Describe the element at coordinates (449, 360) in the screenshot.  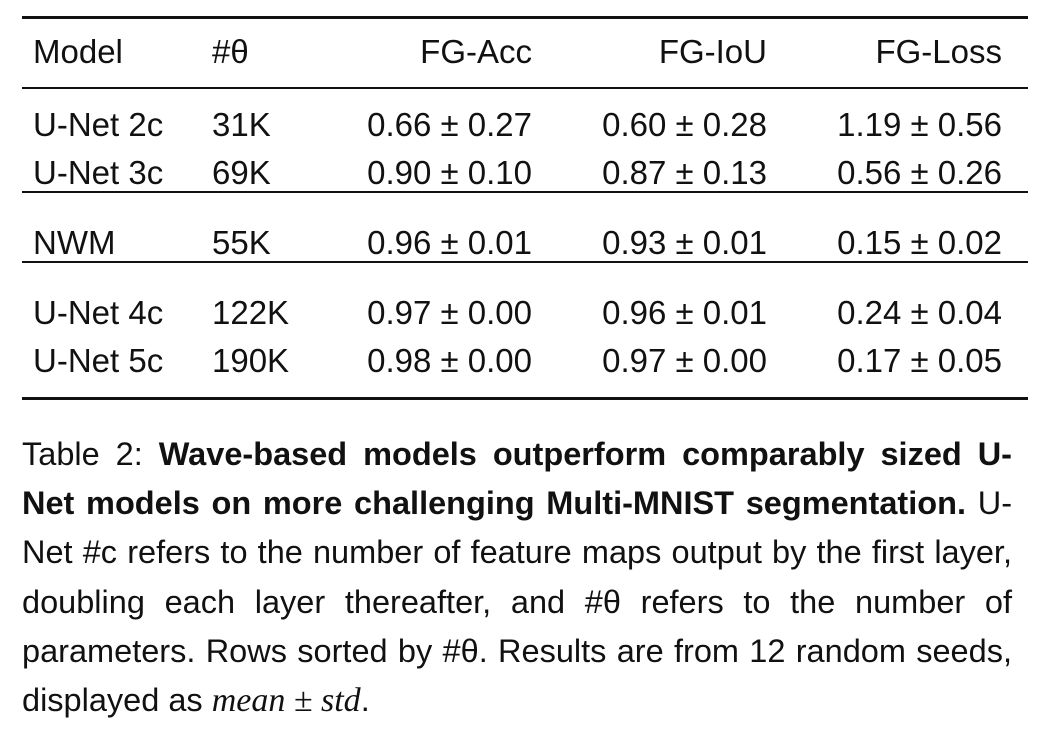
I see `table-cell: 0.98 ± 0.00` at that location.